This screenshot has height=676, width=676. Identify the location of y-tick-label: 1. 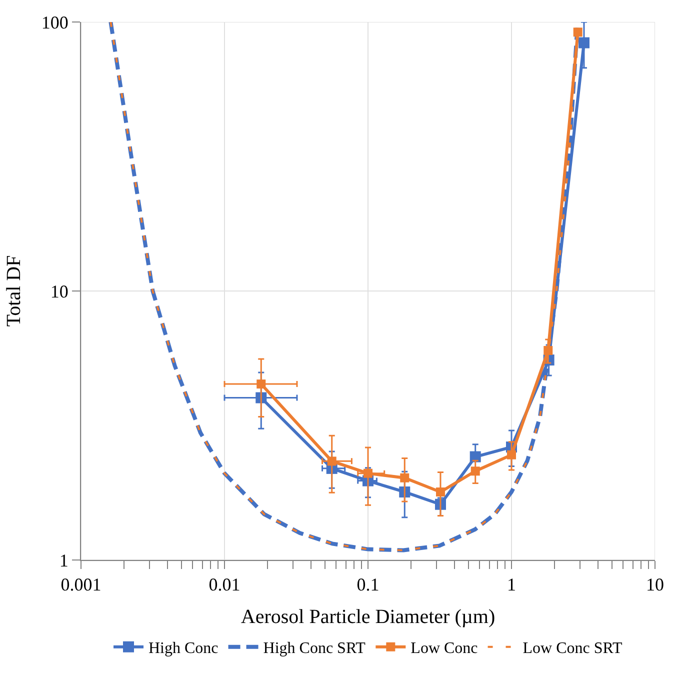
(63, 560).